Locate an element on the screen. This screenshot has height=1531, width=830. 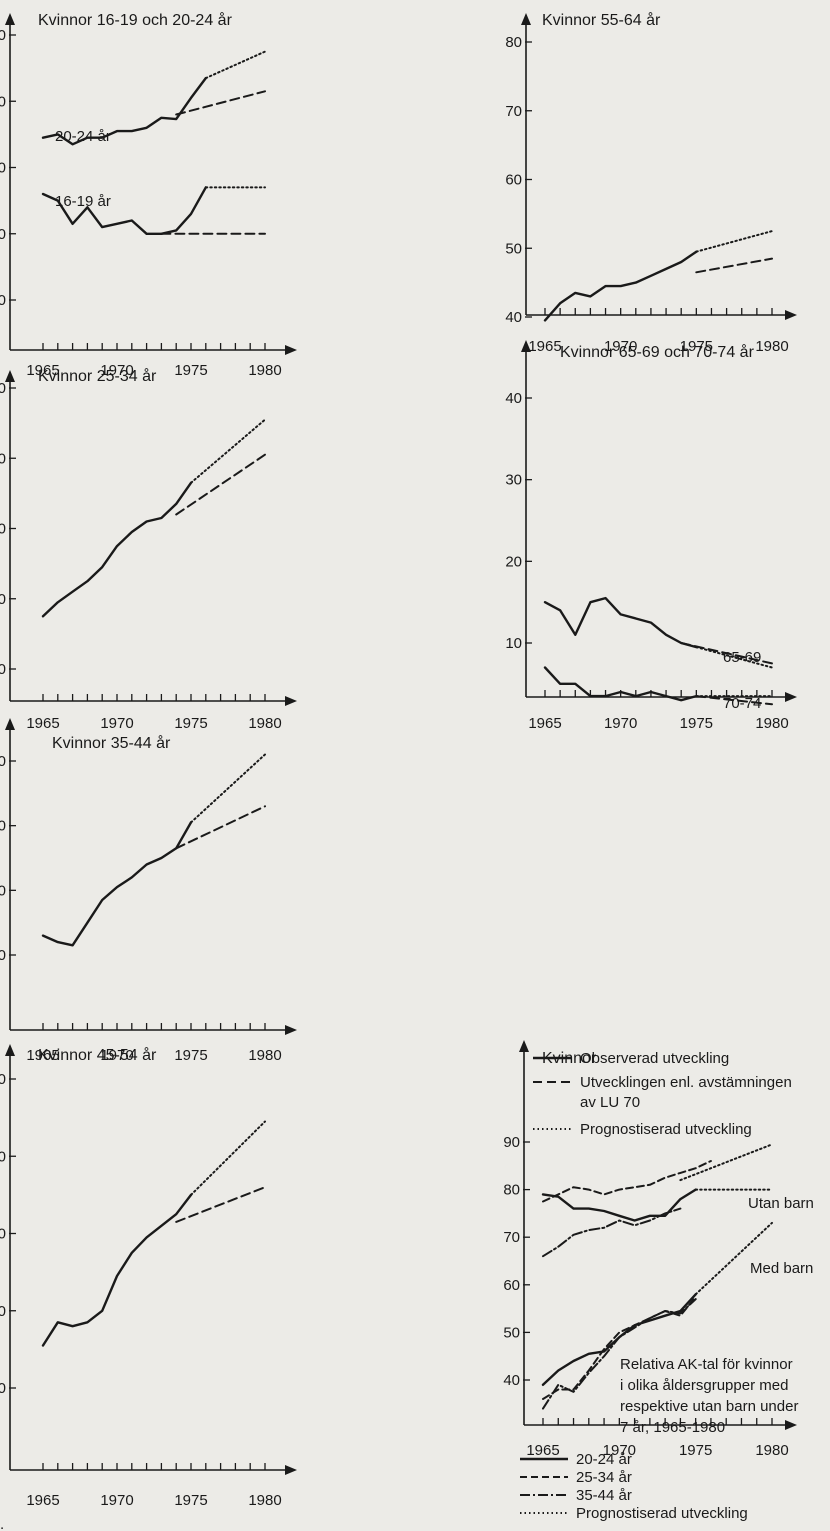
y-tick-label: 10 is located at coordinates (513, 643).